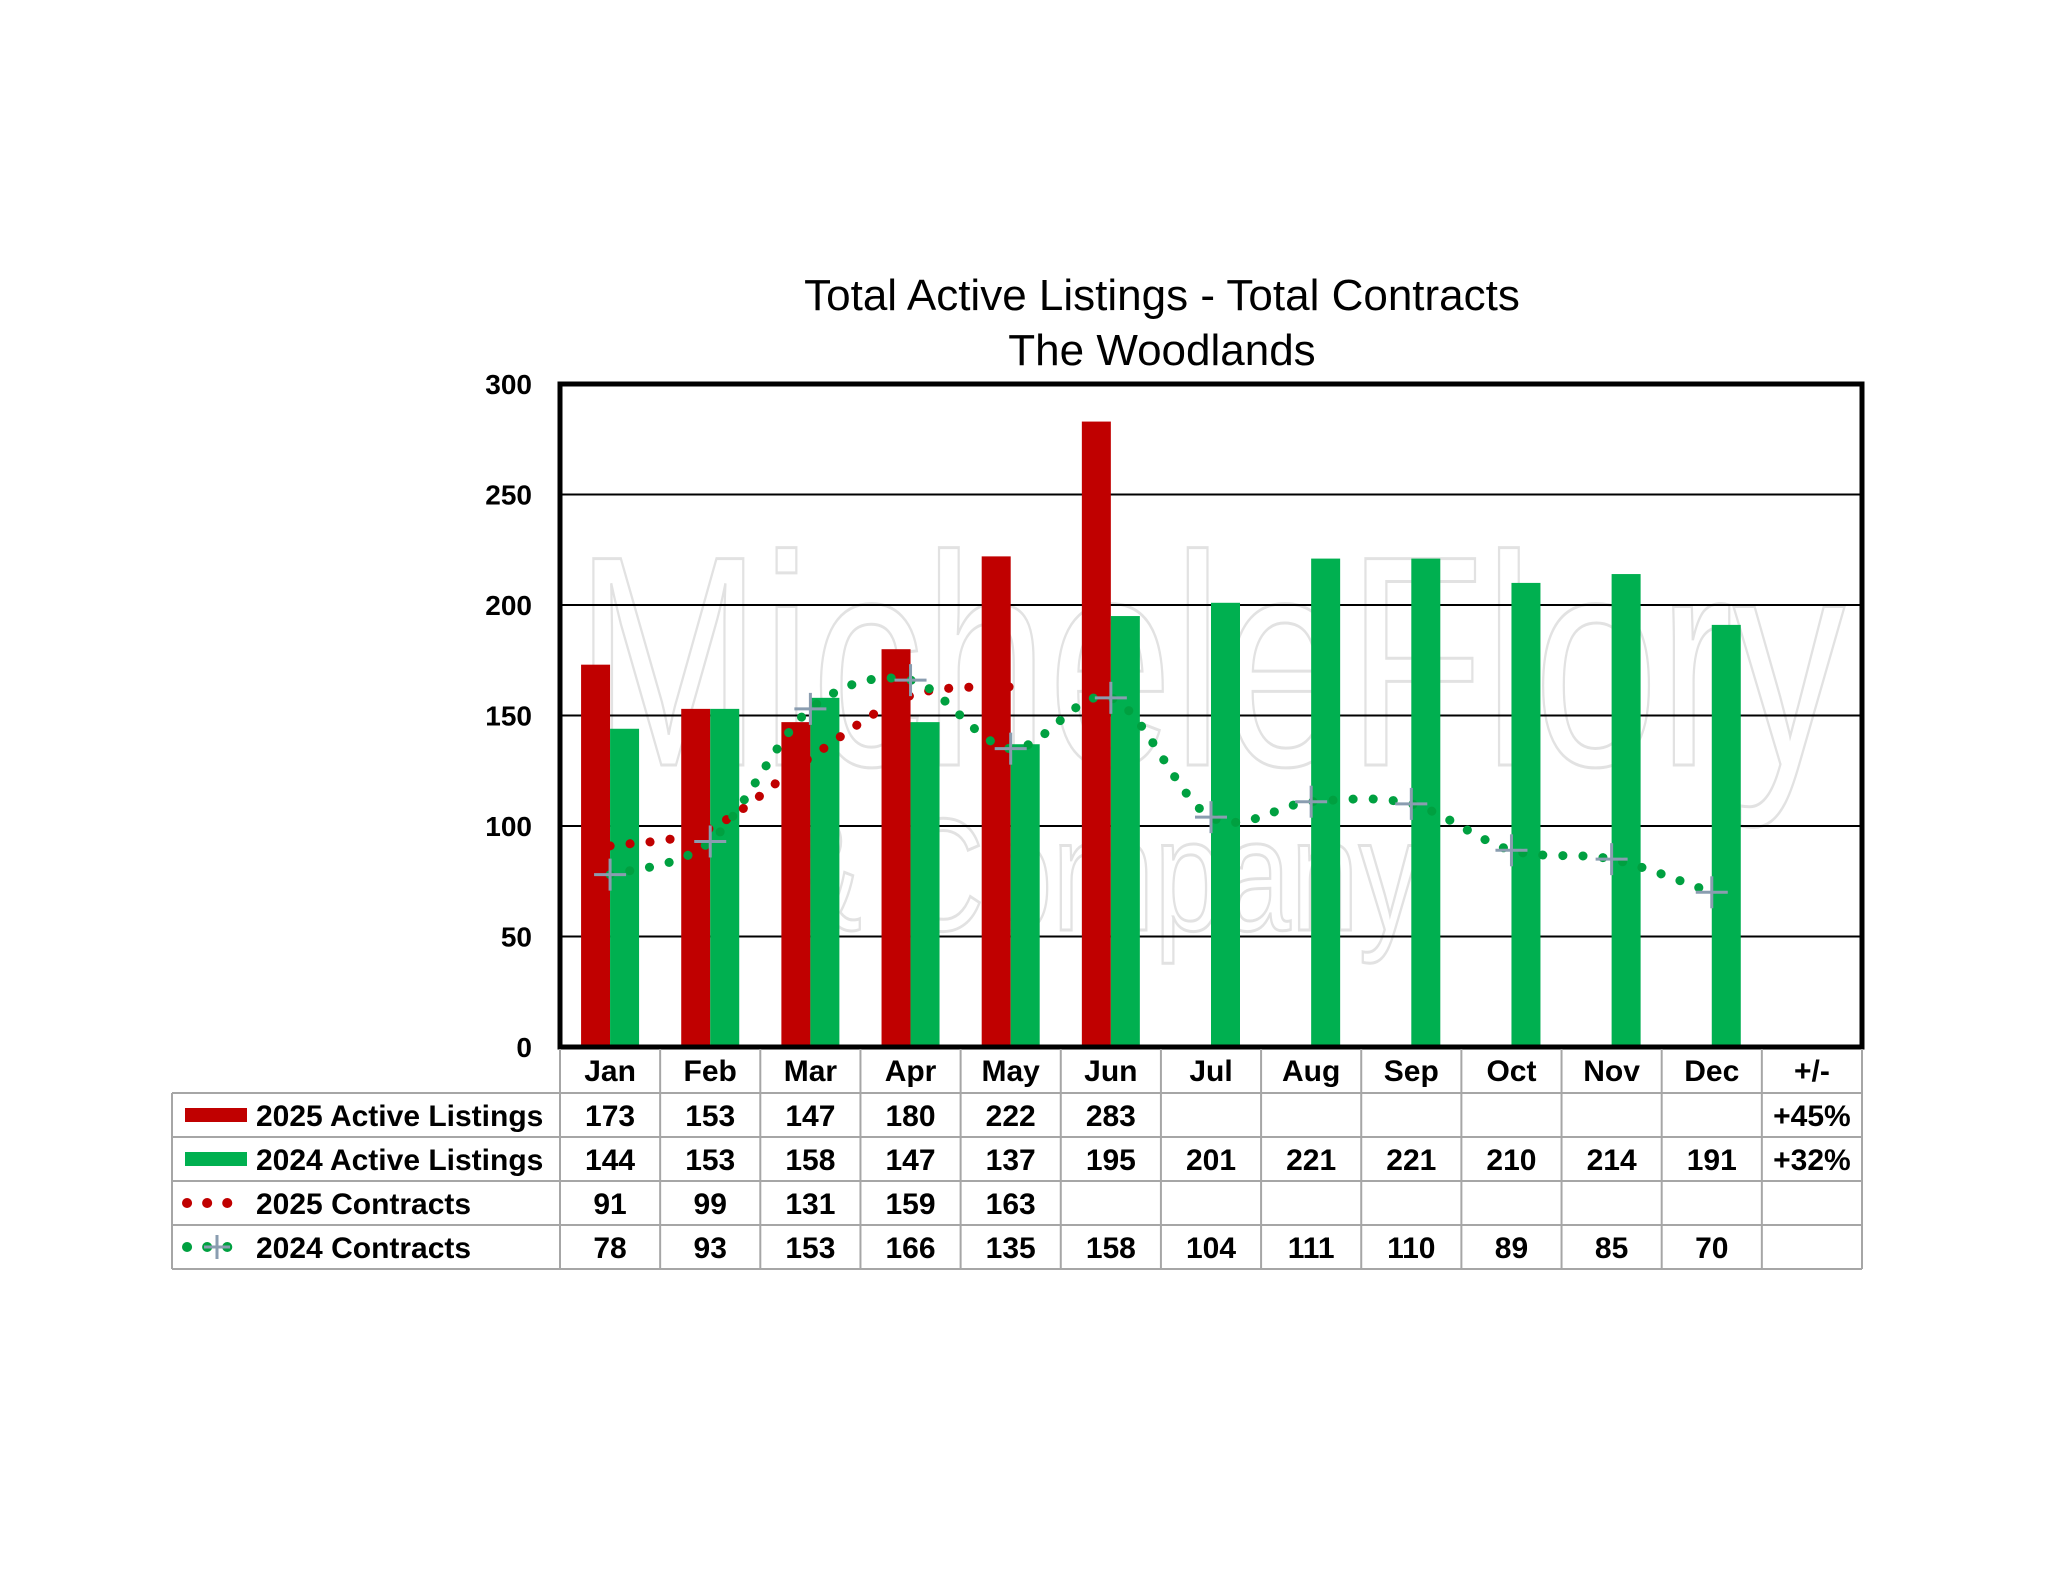  What do you see at coordinates (1812, 1071) in the screenshot?
I see `x-tick-label: +/-` at bounding box center [1812, 1071].